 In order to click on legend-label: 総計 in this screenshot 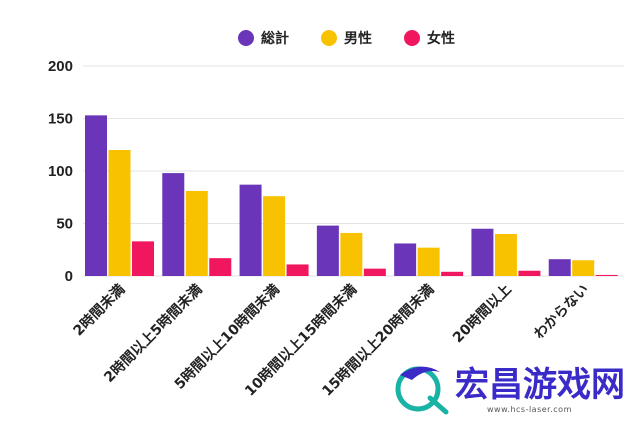, I will do `click(275, 38)`.